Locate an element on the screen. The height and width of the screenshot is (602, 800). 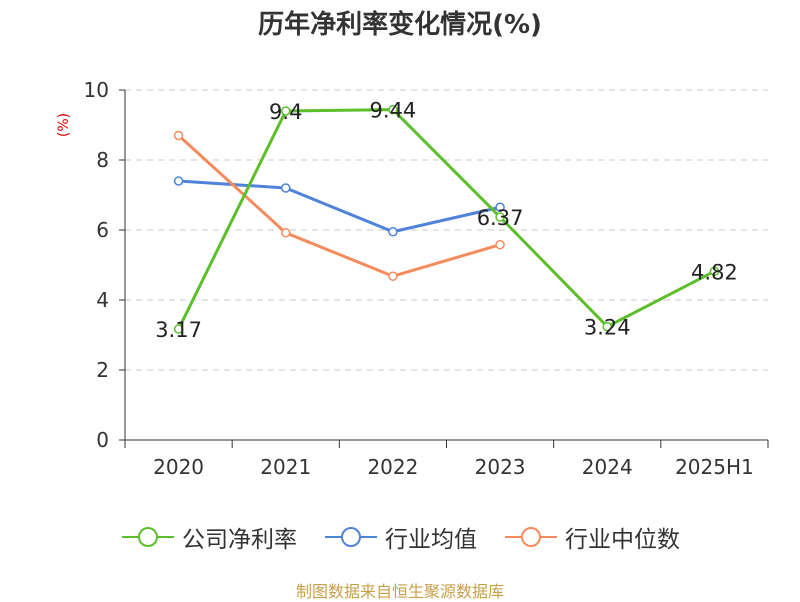
legend-label: 行业中位数 is located at coordinates (622, 540).